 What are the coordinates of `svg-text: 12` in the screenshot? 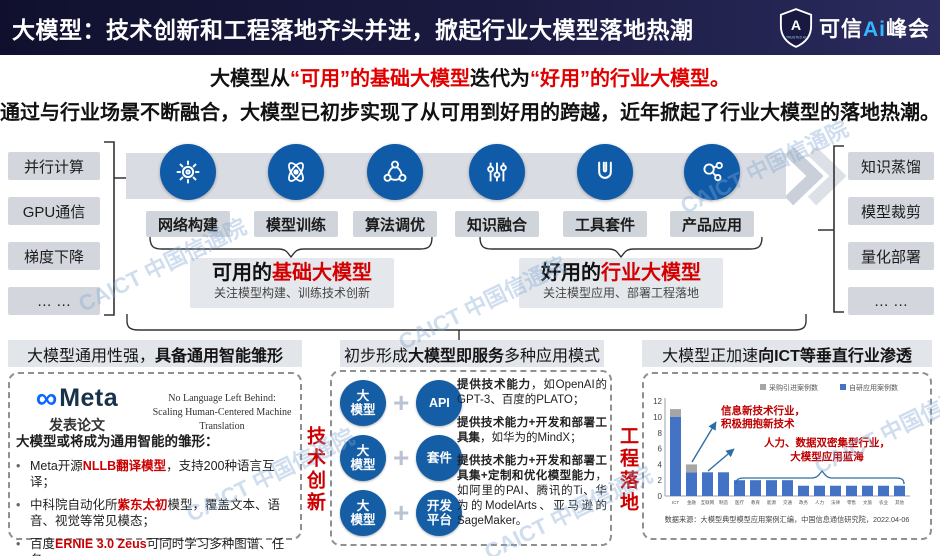 It's located at (657, 401).